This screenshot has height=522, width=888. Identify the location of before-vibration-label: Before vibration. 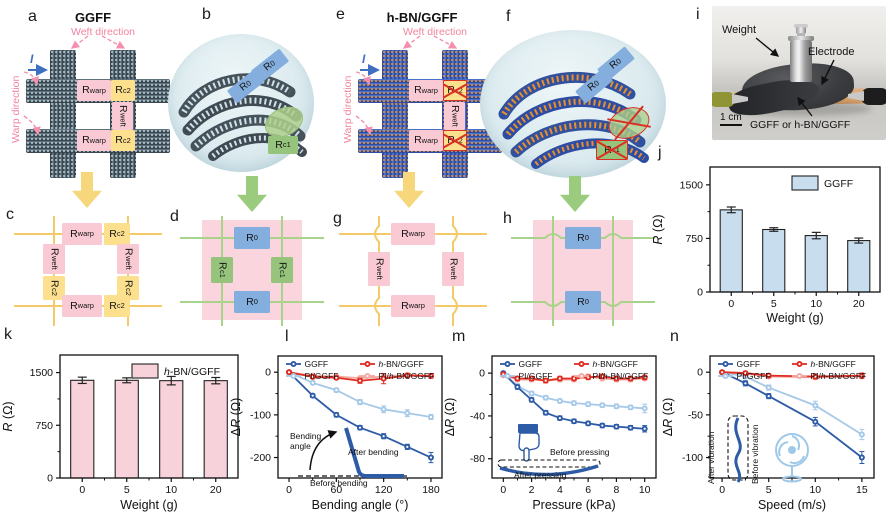
(755, 454).